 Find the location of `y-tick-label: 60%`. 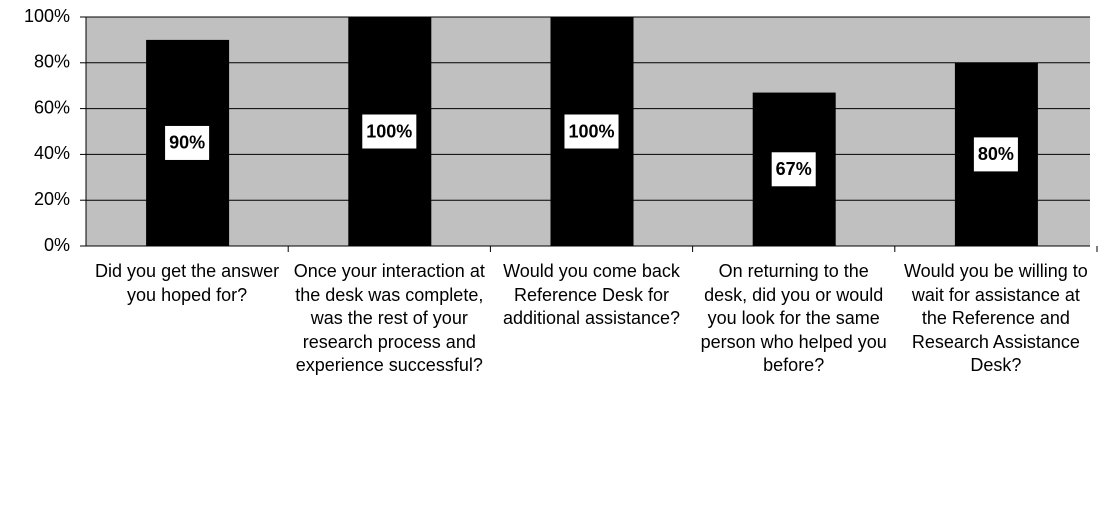

y-tick-label: 60% is located at coordinates (52, 107).